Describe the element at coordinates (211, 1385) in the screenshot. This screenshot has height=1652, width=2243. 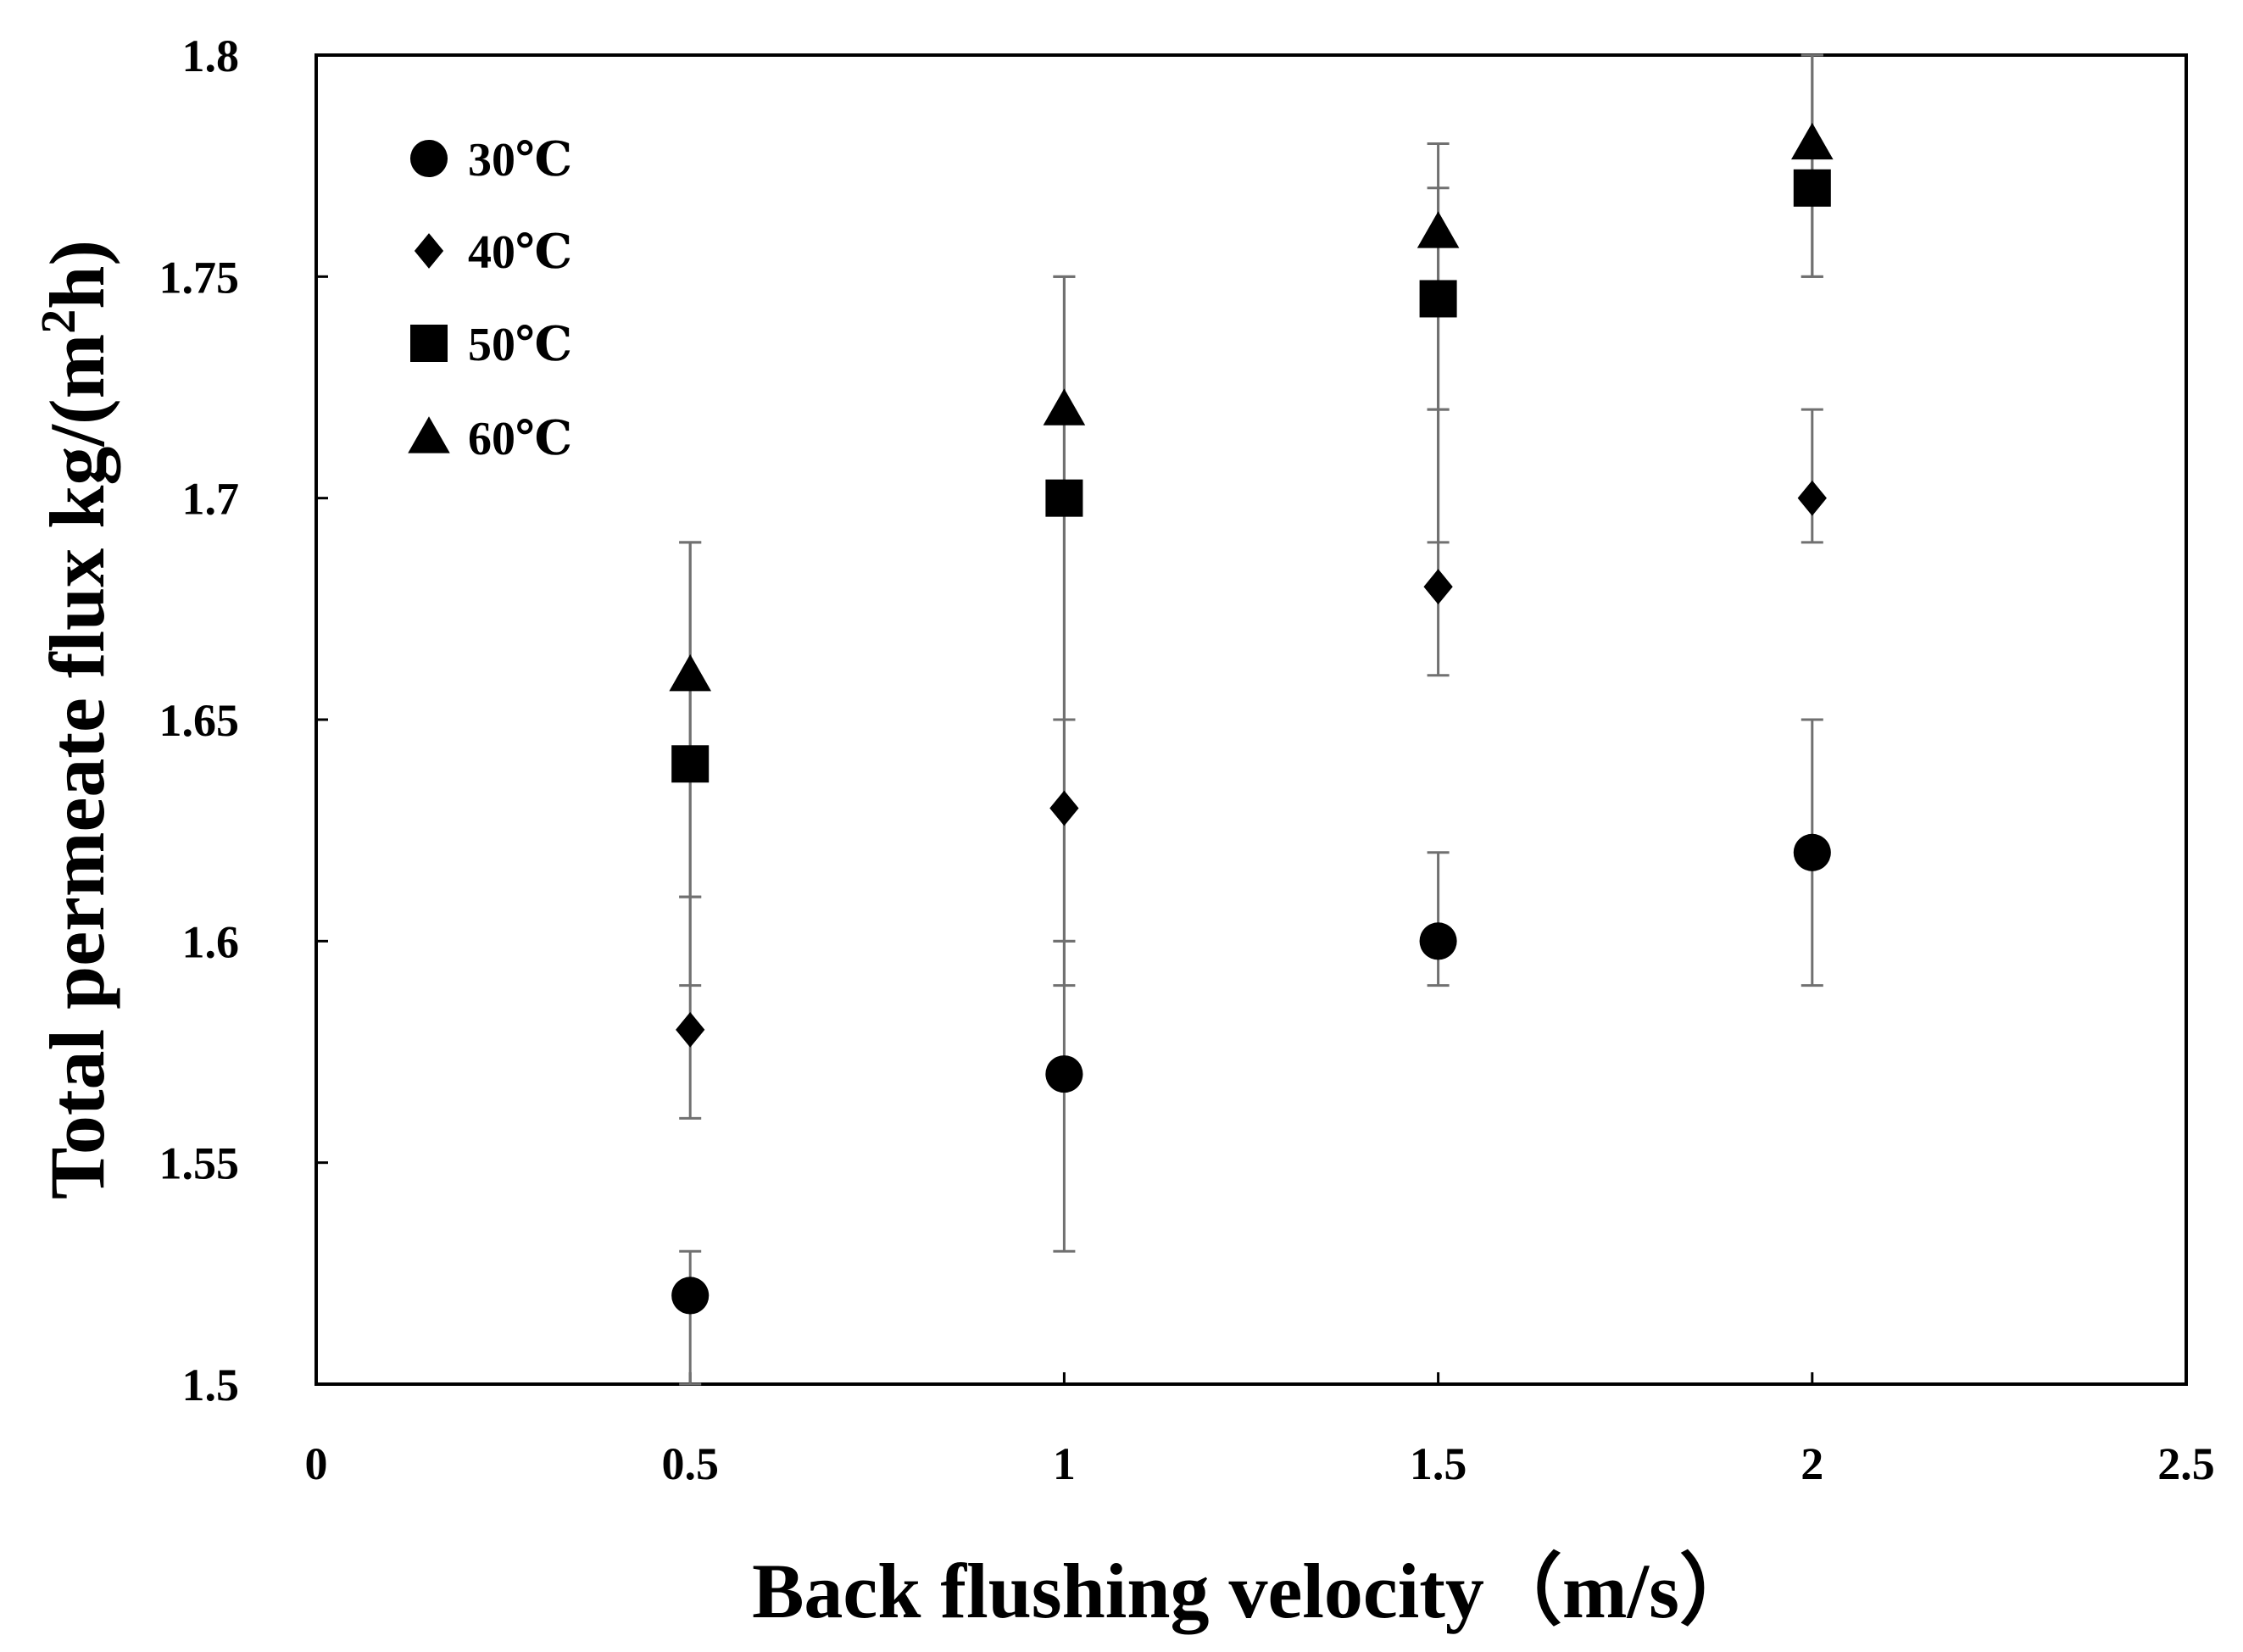
I see `y-tick-label: 1.5` at that location.